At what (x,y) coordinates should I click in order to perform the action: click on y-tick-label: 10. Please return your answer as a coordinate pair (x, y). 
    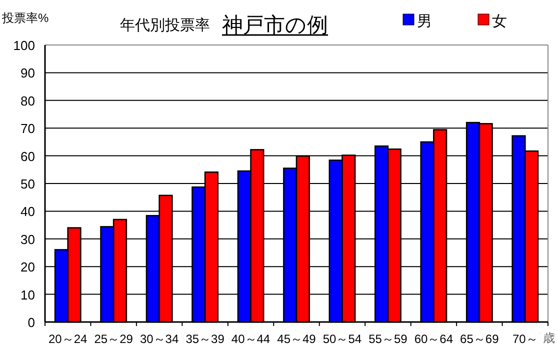
    Looking at the image, I should click on (27, 294).